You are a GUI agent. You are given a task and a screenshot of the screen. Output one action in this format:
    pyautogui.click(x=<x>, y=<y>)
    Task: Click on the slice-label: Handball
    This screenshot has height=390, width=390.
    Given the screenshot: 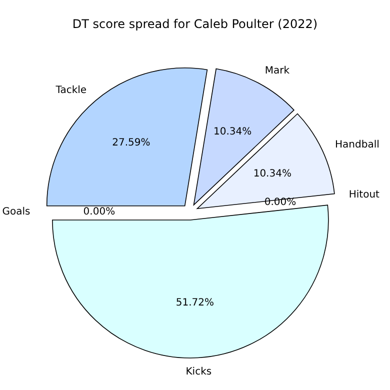 What is the action you would take?
    pyautogui.click(x=357, y=145)
    